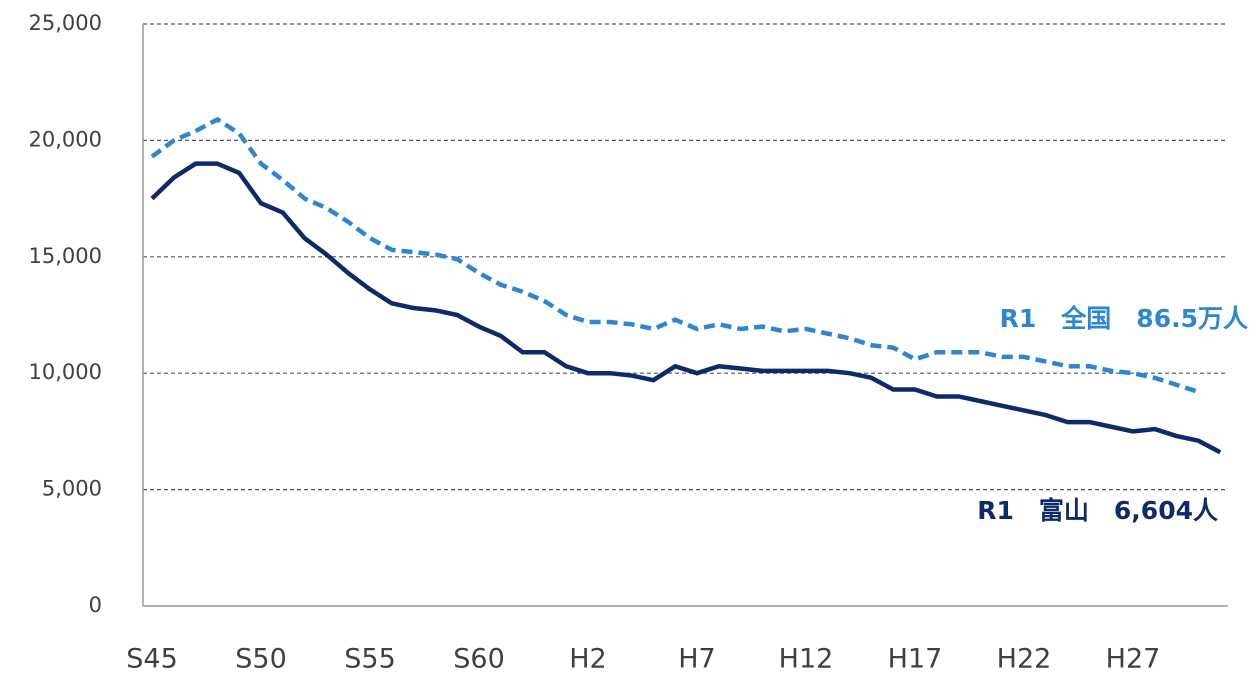 This screenshot has height=676, width=1252. I want to click on x-tick-label: S45, so click(152, 659).